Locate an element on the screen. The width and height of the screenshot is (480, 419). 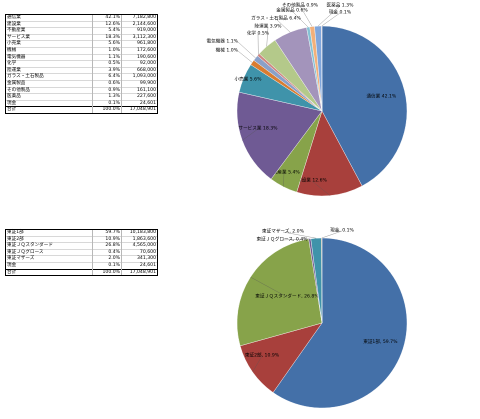
table-row-label: 通信業 is located at coordinates (49, 18).